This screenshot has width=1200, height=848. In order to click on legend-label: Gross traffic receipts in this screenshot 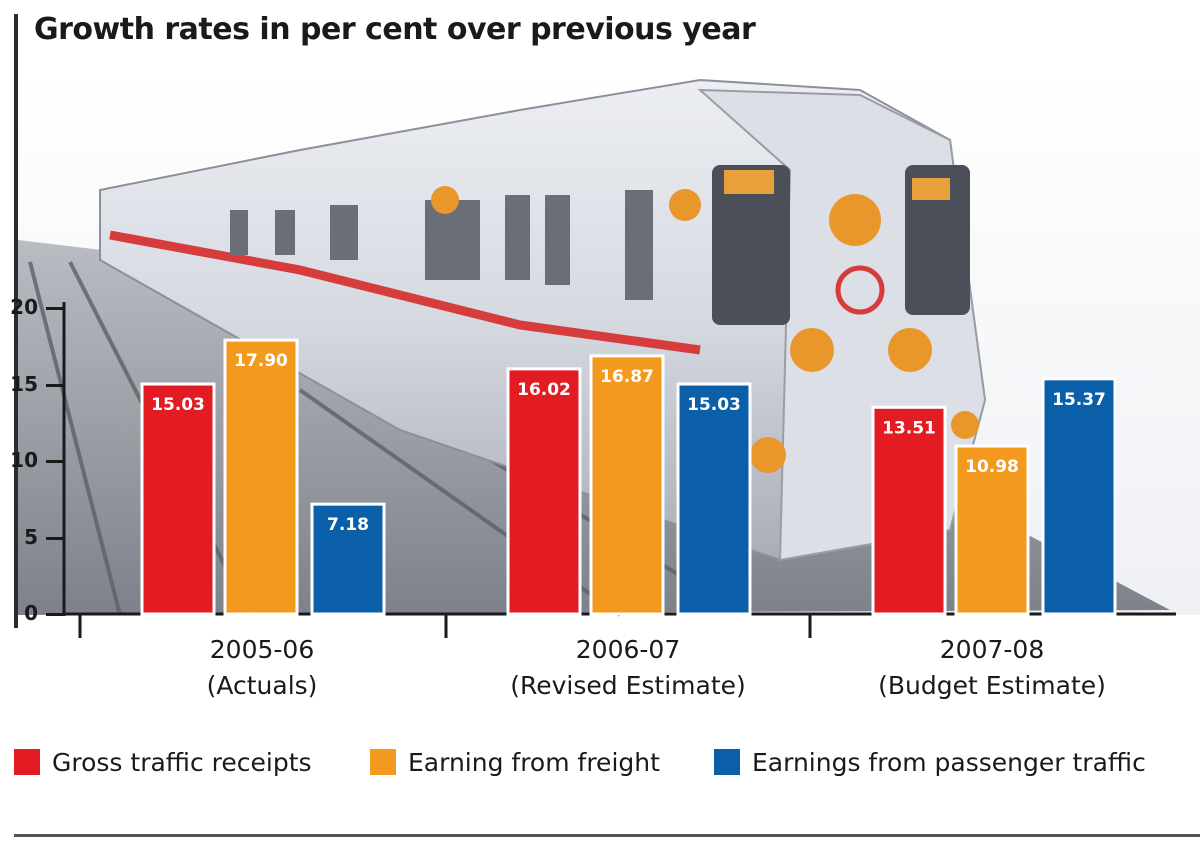, I will do `click(182, 762)`.